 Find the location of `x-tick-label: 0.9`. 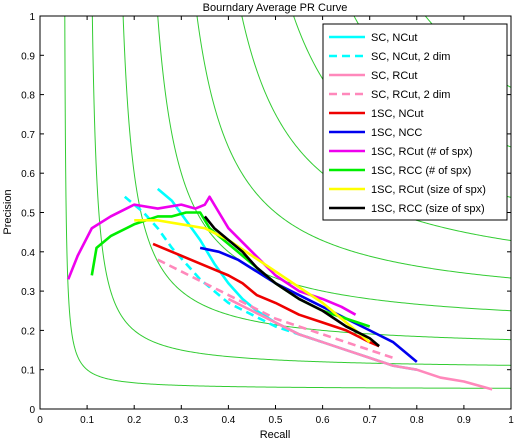

x-tick-label: 0.9 is located at coordinates (464, 420).